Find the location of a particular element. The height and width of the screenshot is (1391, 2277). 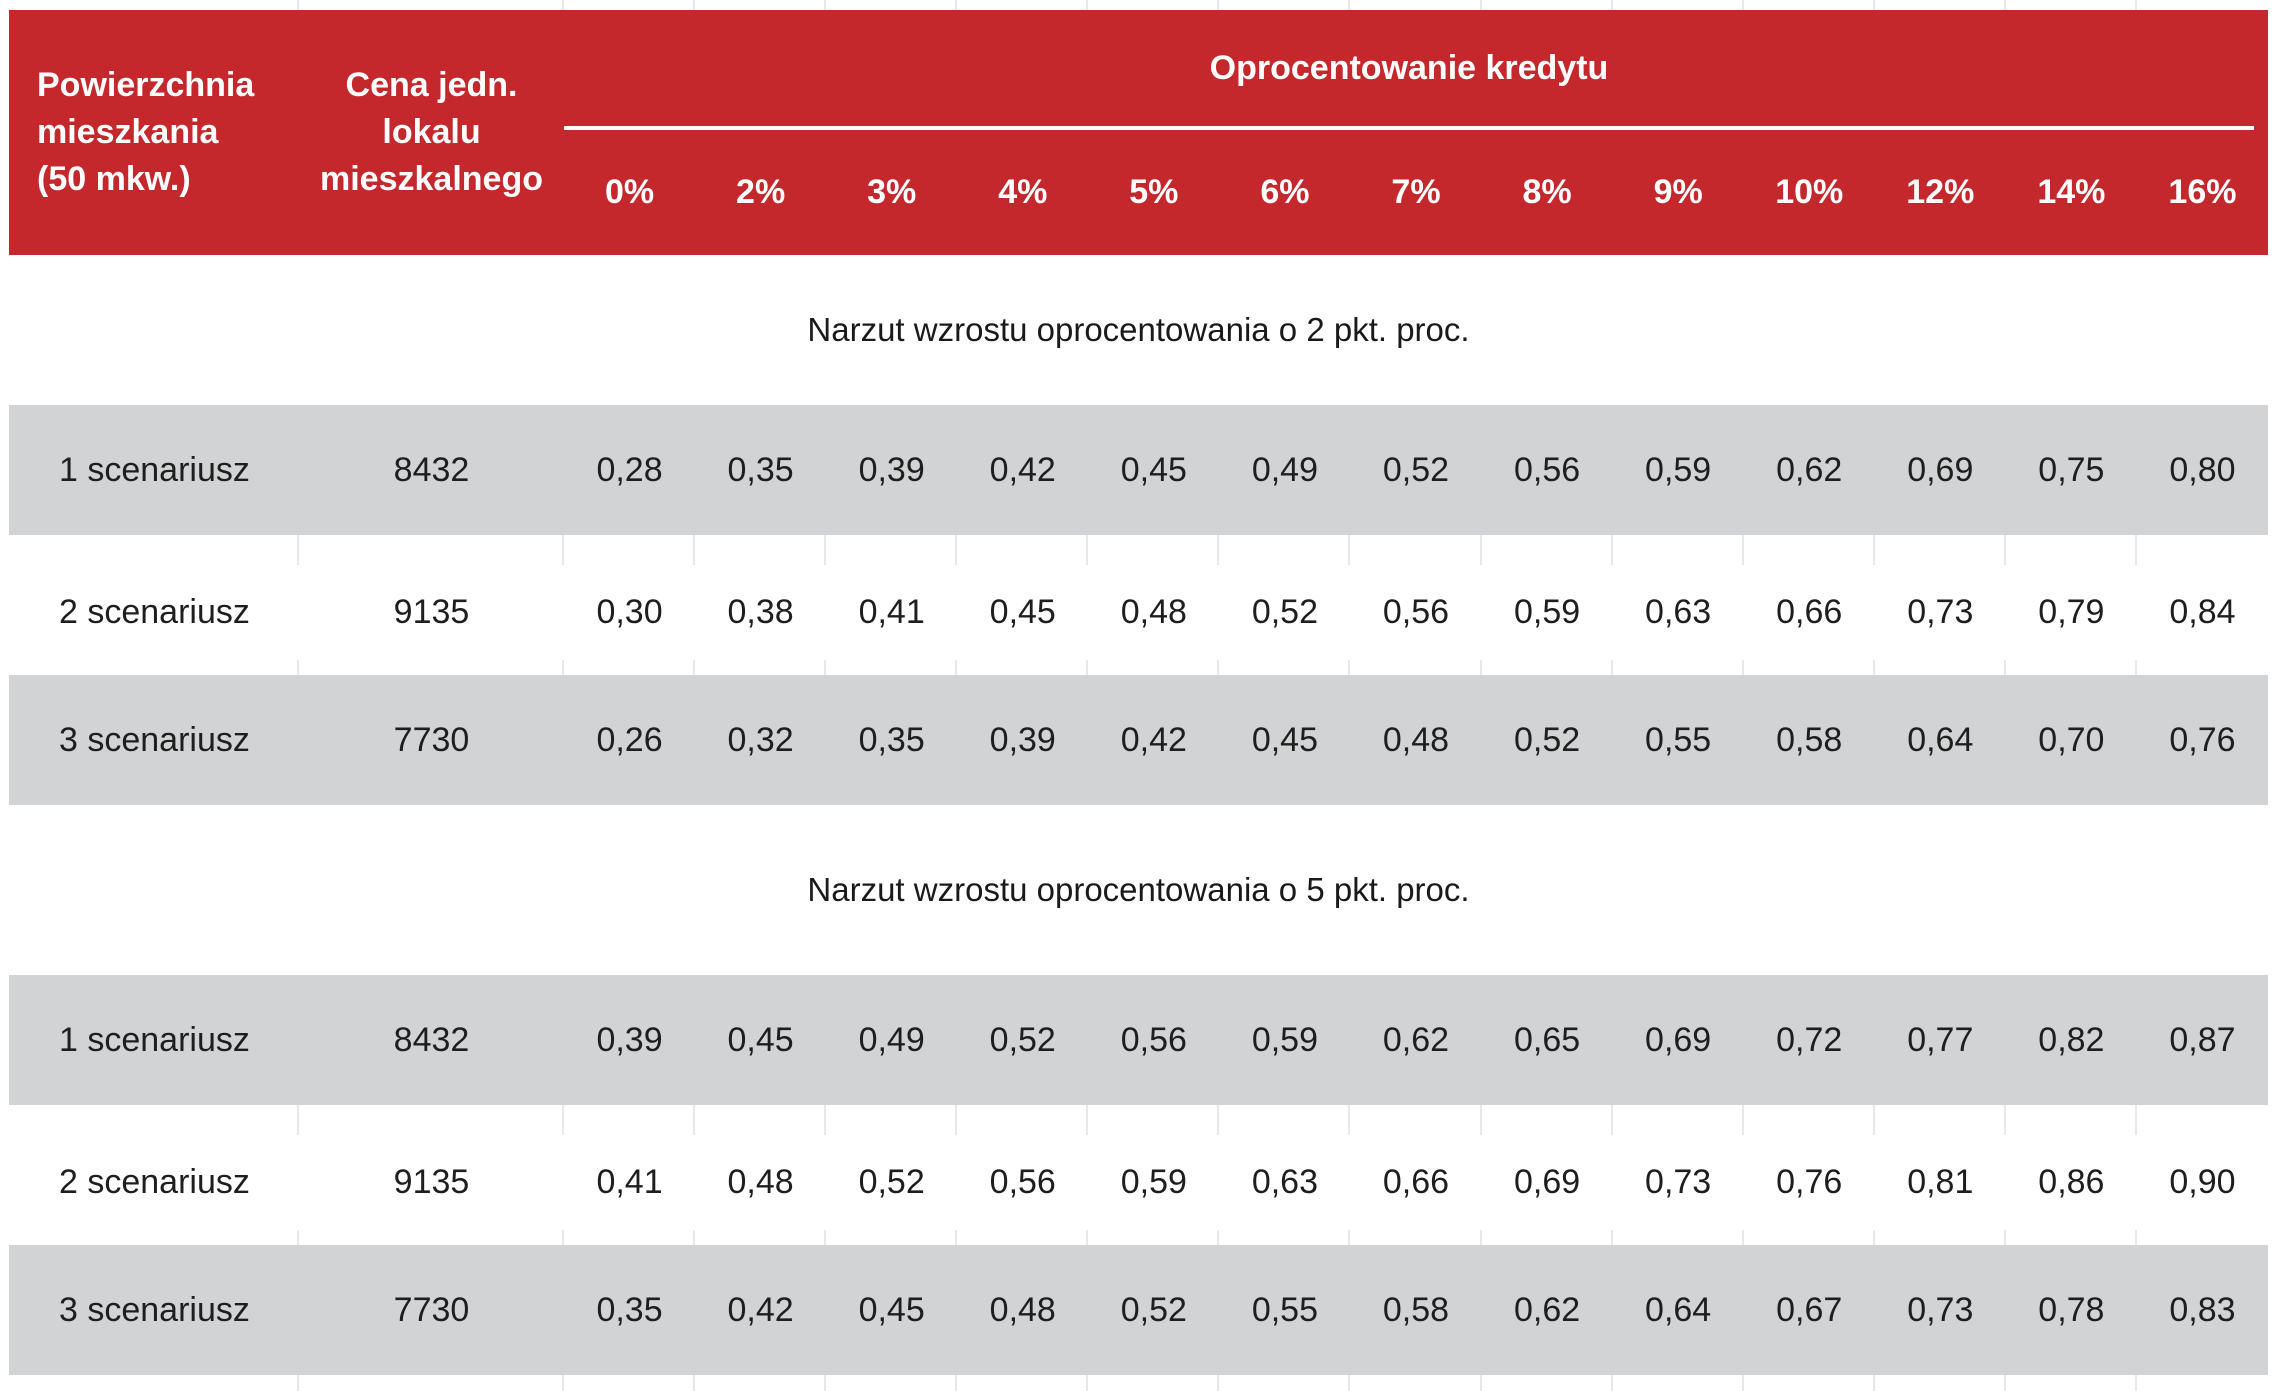

rate-column-header: 12% is located at coordinates (1940, 192).